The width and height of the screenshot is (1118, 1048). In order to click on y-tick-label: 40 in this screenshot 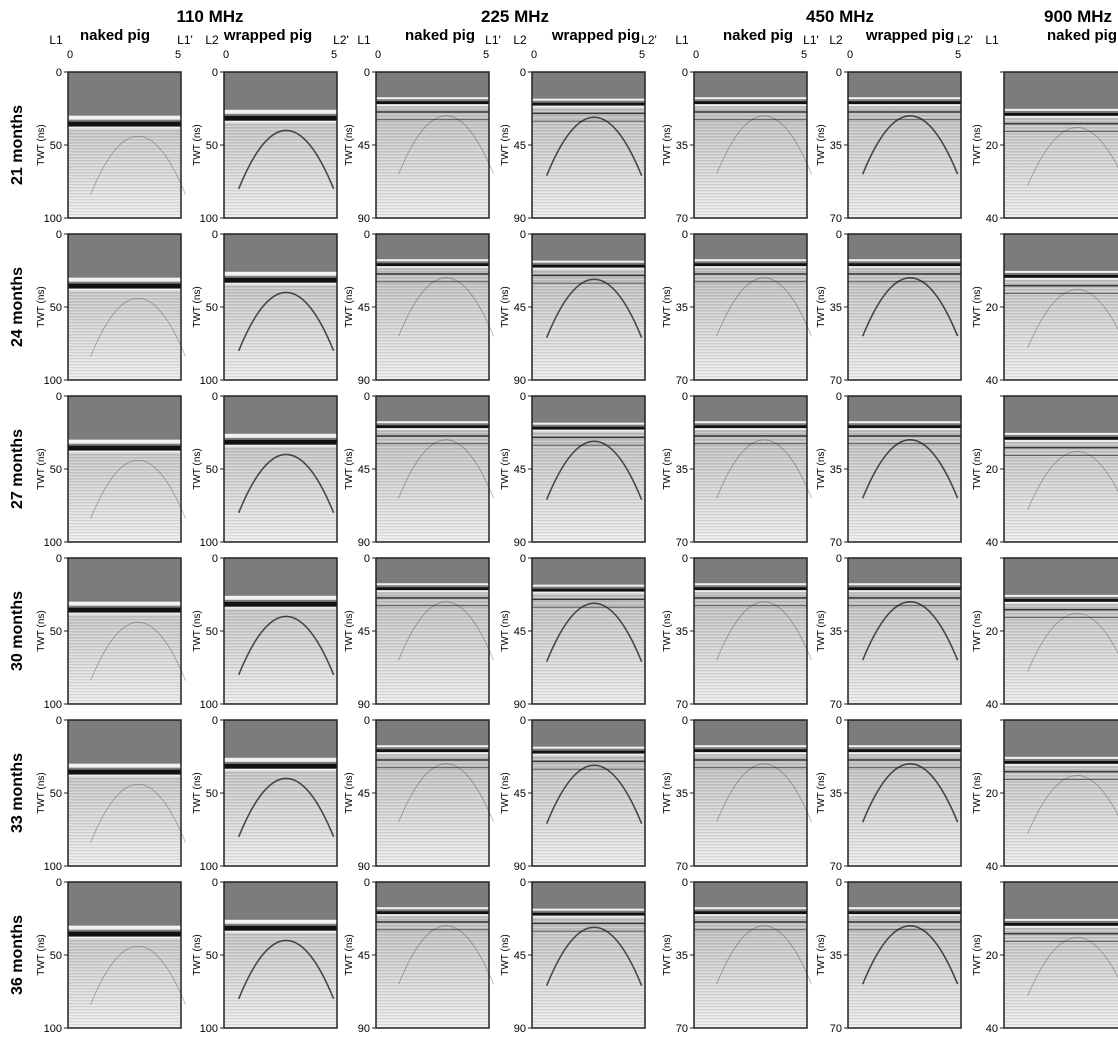, I will do `click(992, 219)`.